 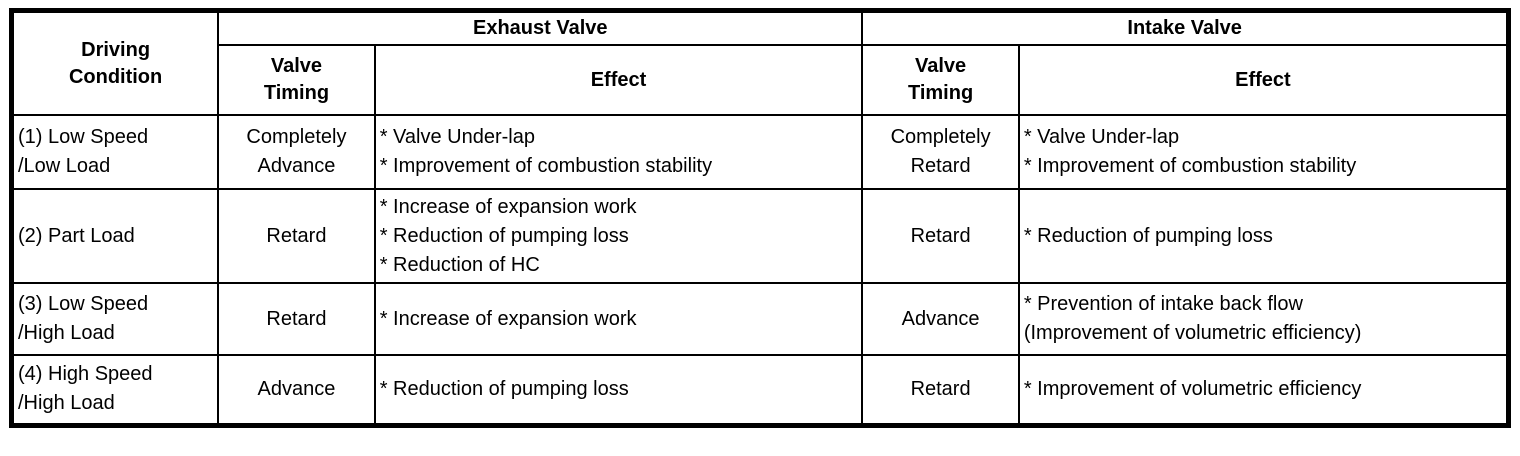 I want to click on intake-effect-cell-4: * Improvement of volumetric efficiency, so click(x=1263, y=390).